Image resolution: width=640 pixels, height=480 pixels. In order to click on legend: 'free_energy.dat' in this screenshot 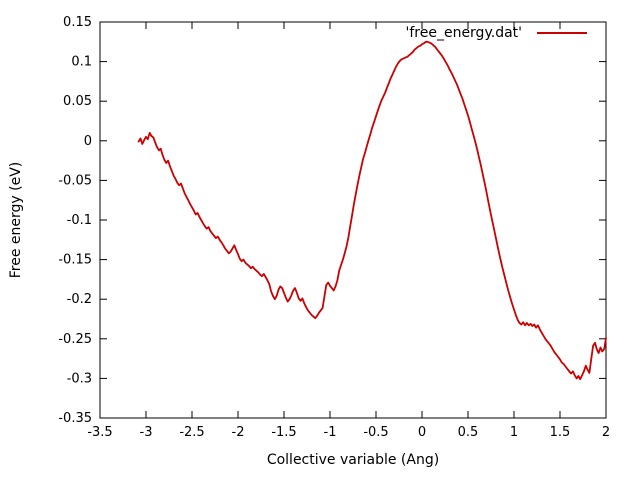, I will do `click(496, 33)`.